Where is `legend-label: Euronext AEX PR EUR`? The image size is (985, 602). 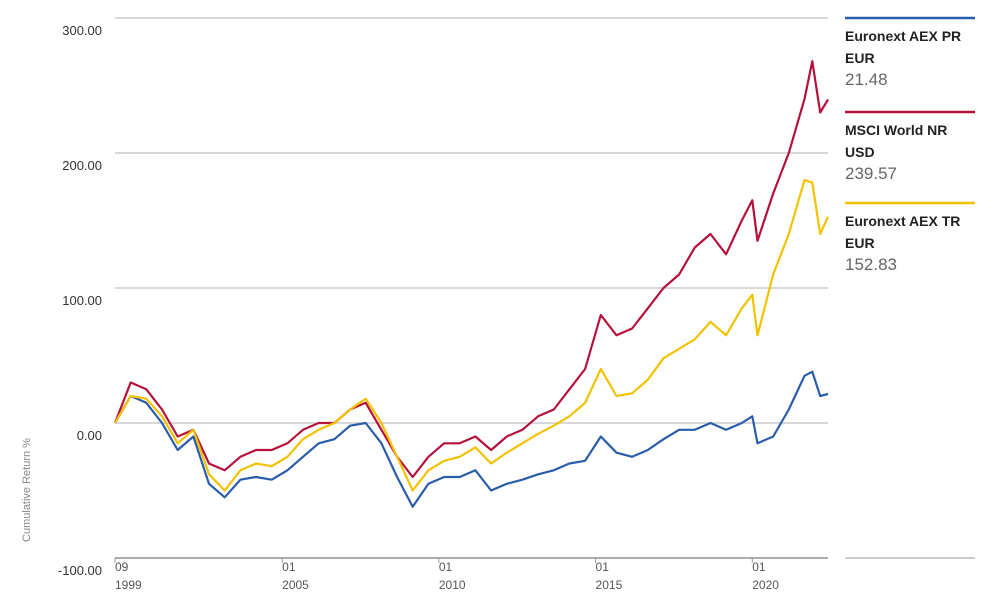 legend-label: Euronext AEX PR EUR is located at coordinates (903, 47).